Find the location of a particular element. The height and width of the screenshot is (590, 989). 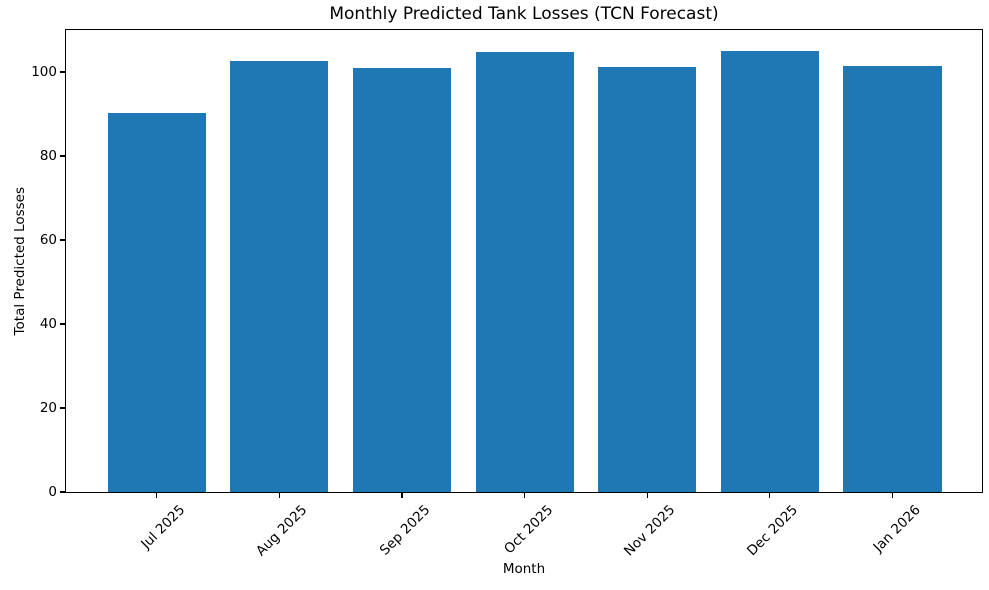

bar-oct-2025 is located at coordinates (524, 272).